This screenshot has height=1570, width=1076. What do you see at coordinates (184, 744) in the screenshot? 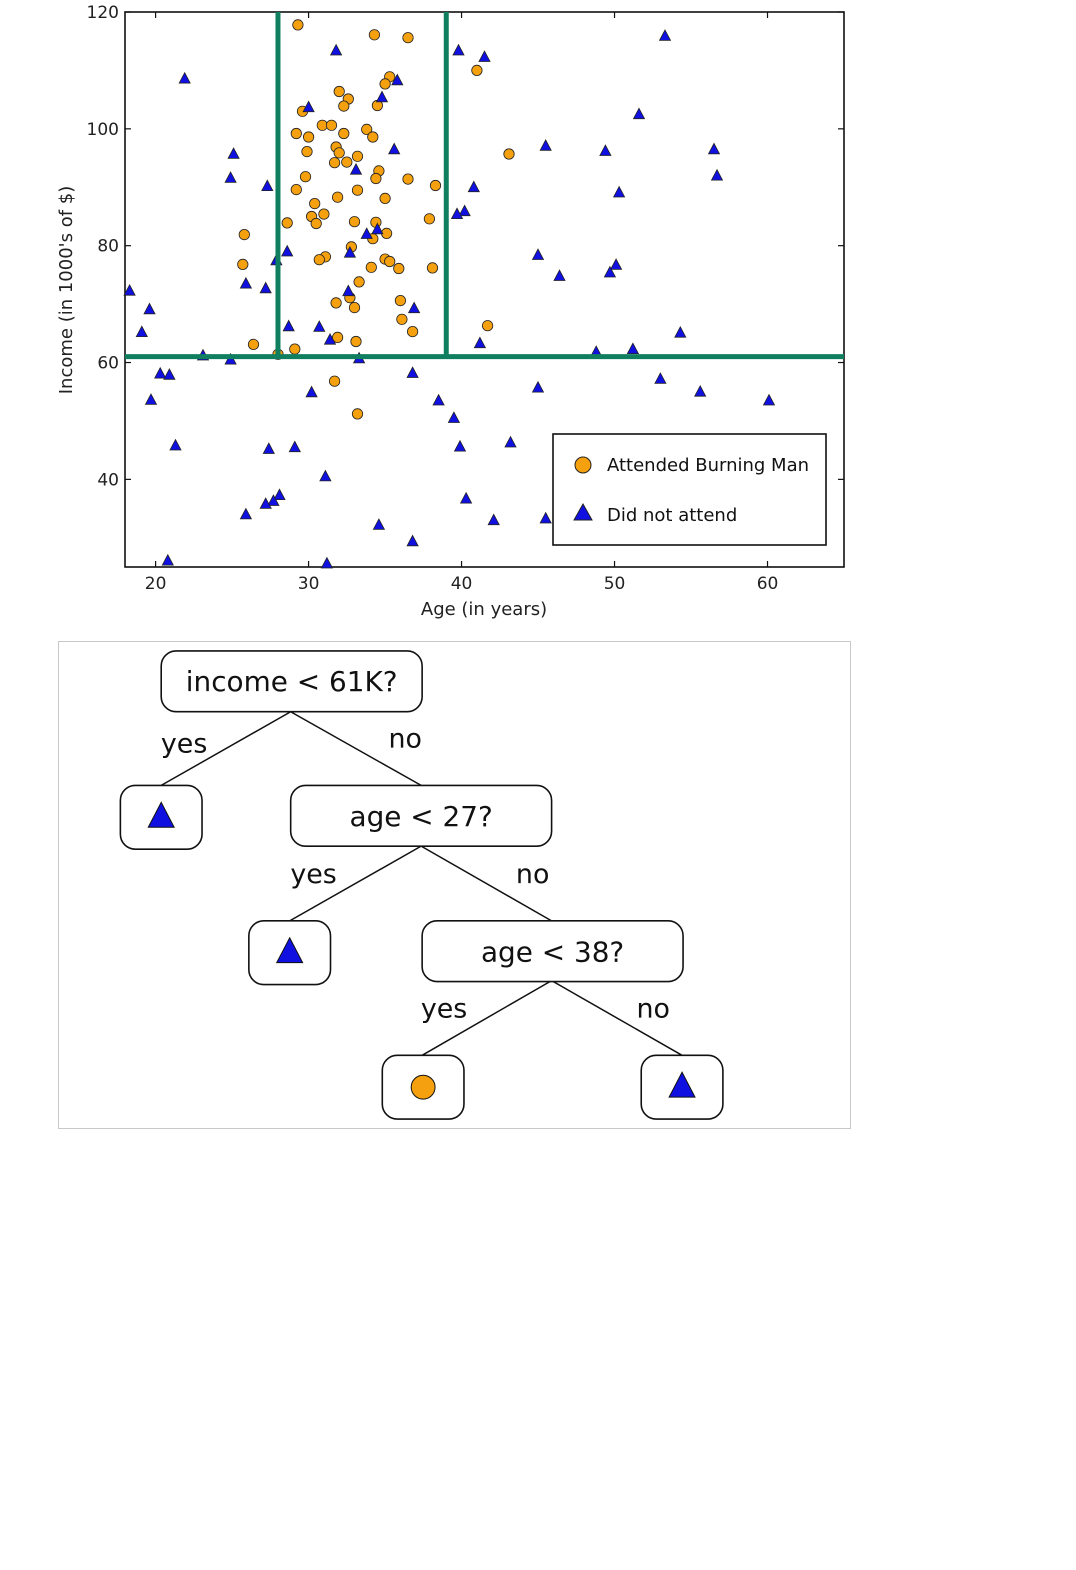
I see `edge-root-yes-label: yes` at bounding box center [184, 744].